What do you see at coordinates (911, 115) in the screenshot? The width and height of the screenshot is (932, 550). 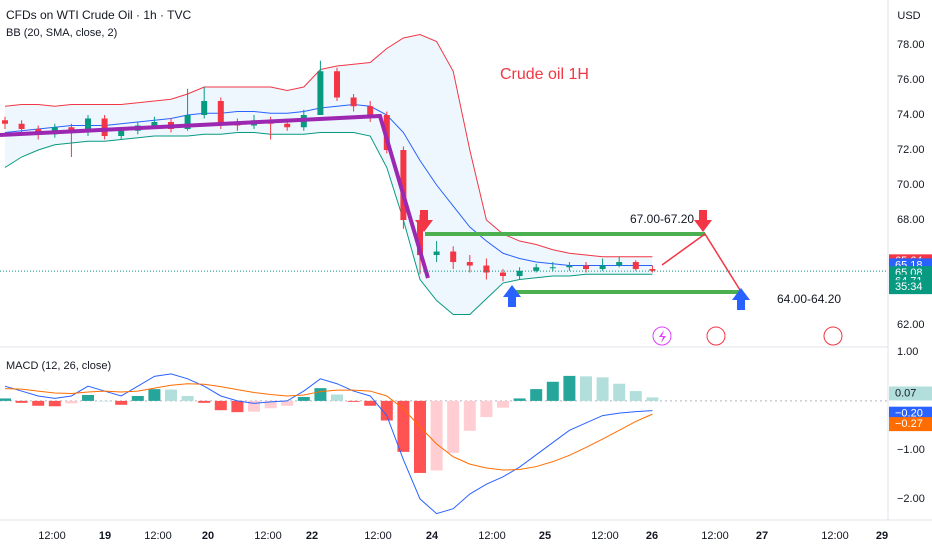 I see `y-tick-label: 74.00` at bounding box center [911, 115].